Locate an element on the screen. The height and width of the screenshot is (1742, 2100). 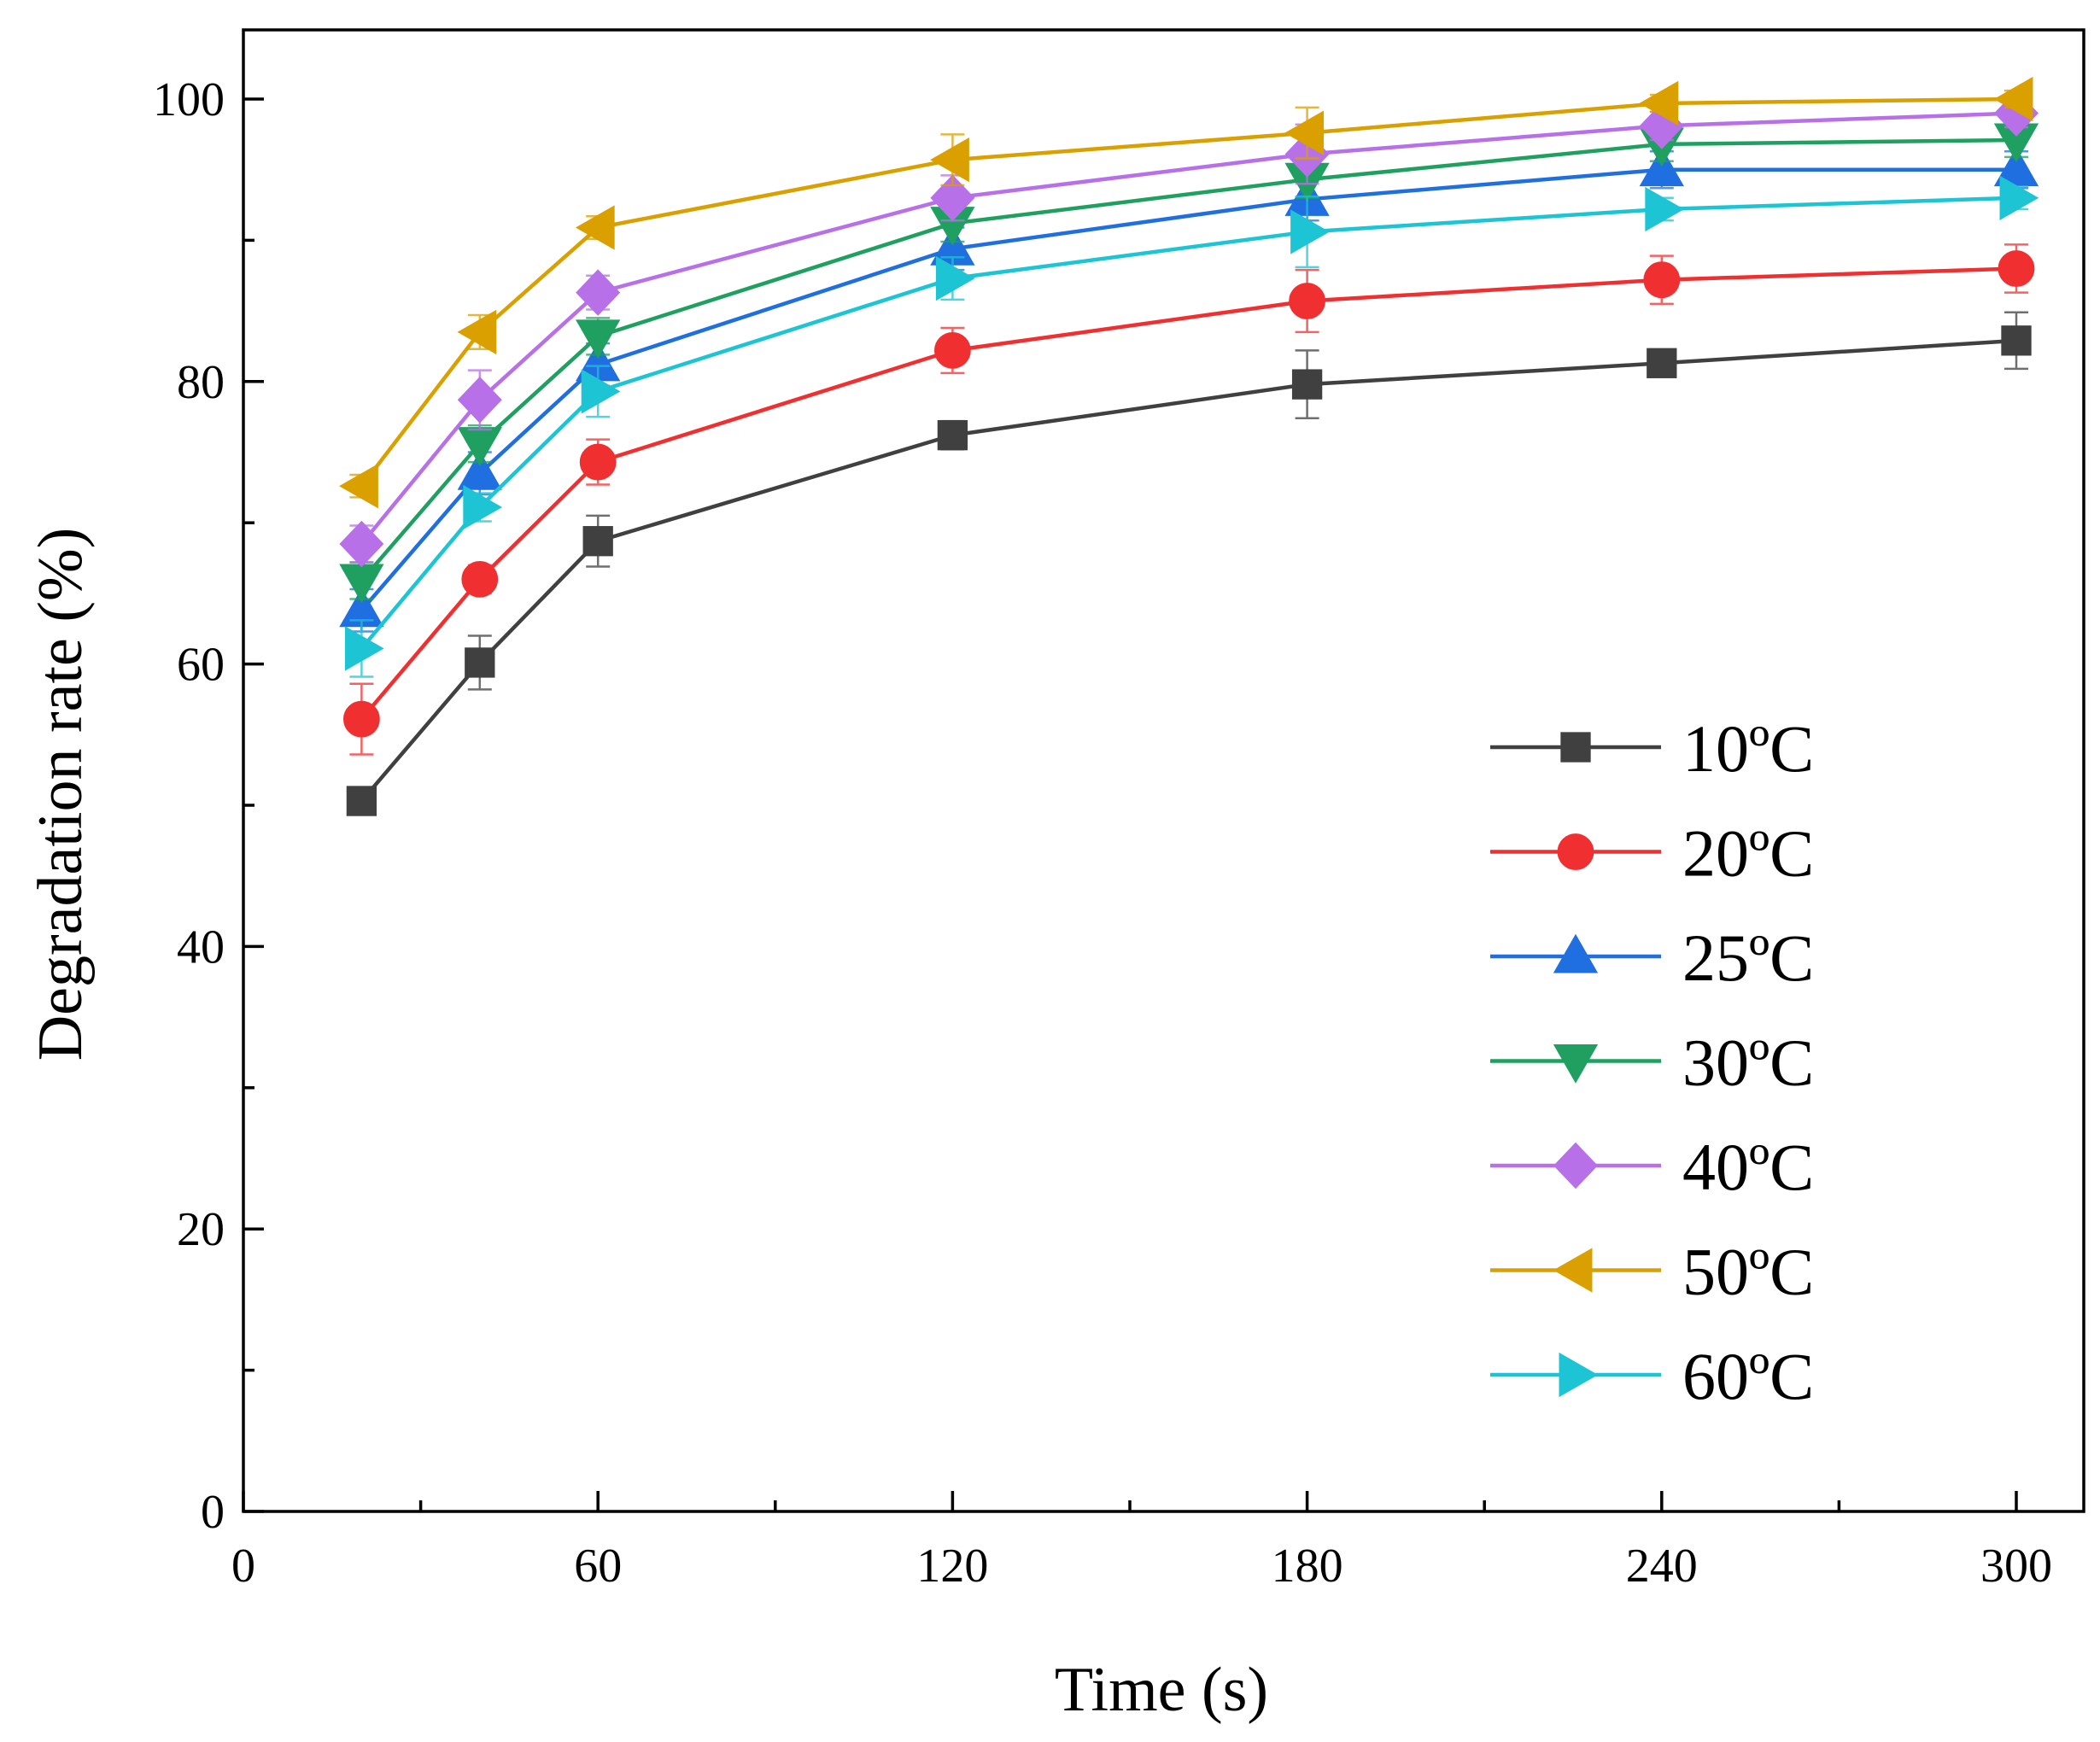
legend-label: 20ºC is located at coordinates (1748, 853).